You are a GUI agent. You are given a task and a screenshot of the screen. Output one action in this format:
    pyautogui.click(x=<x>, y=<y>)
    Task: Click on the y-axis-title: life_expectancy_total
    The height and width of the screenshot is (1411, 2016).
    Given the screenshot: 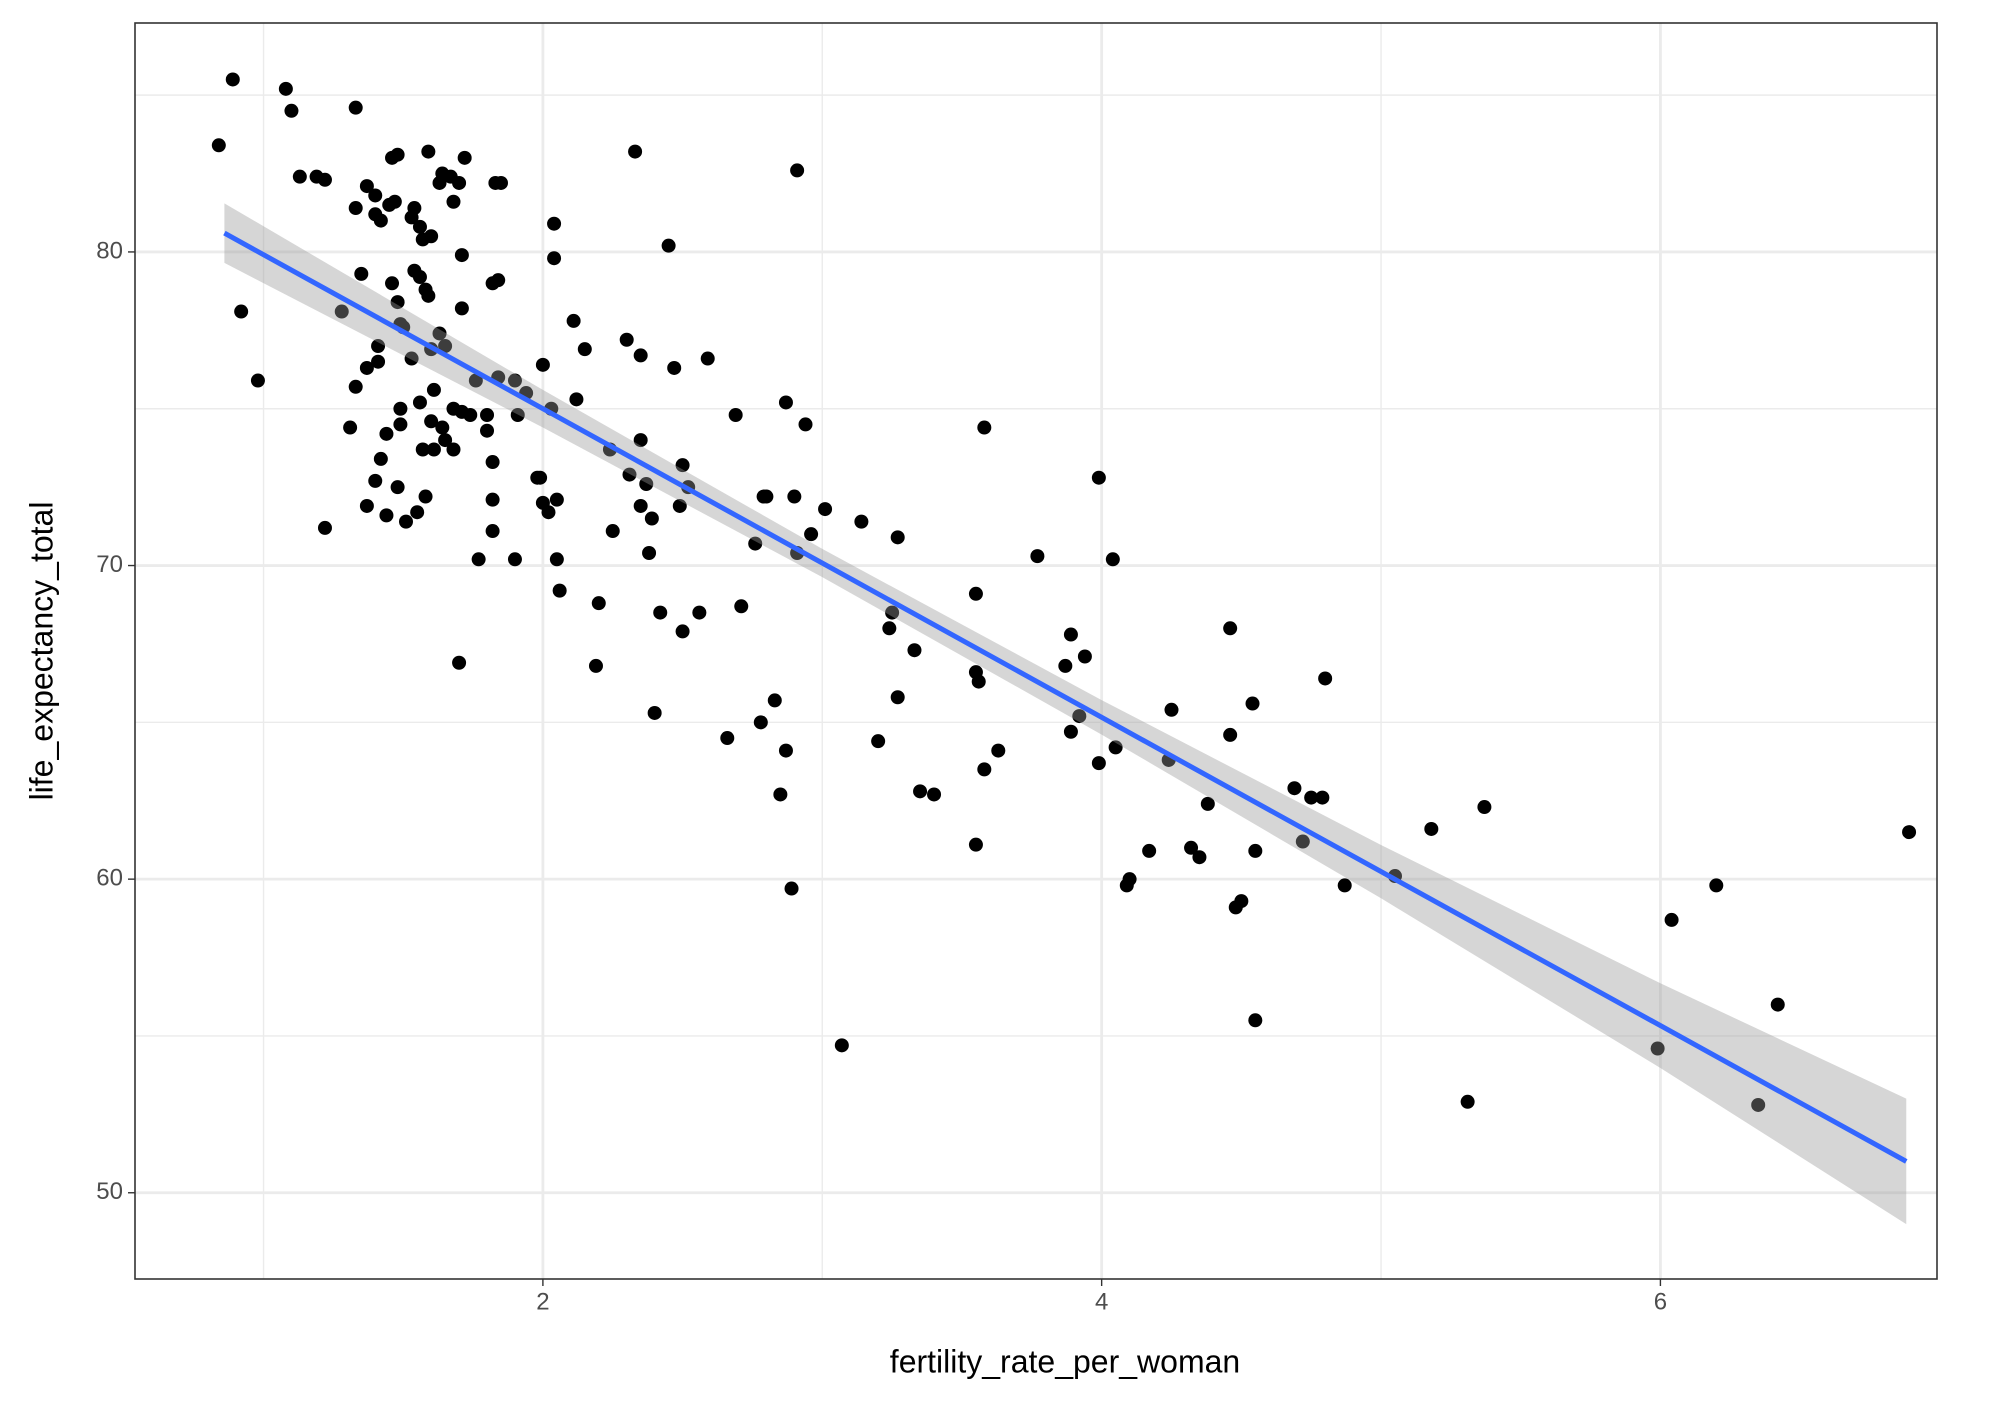 What is the action you would take?
    pyautogui.click(x=41, y=651)
    